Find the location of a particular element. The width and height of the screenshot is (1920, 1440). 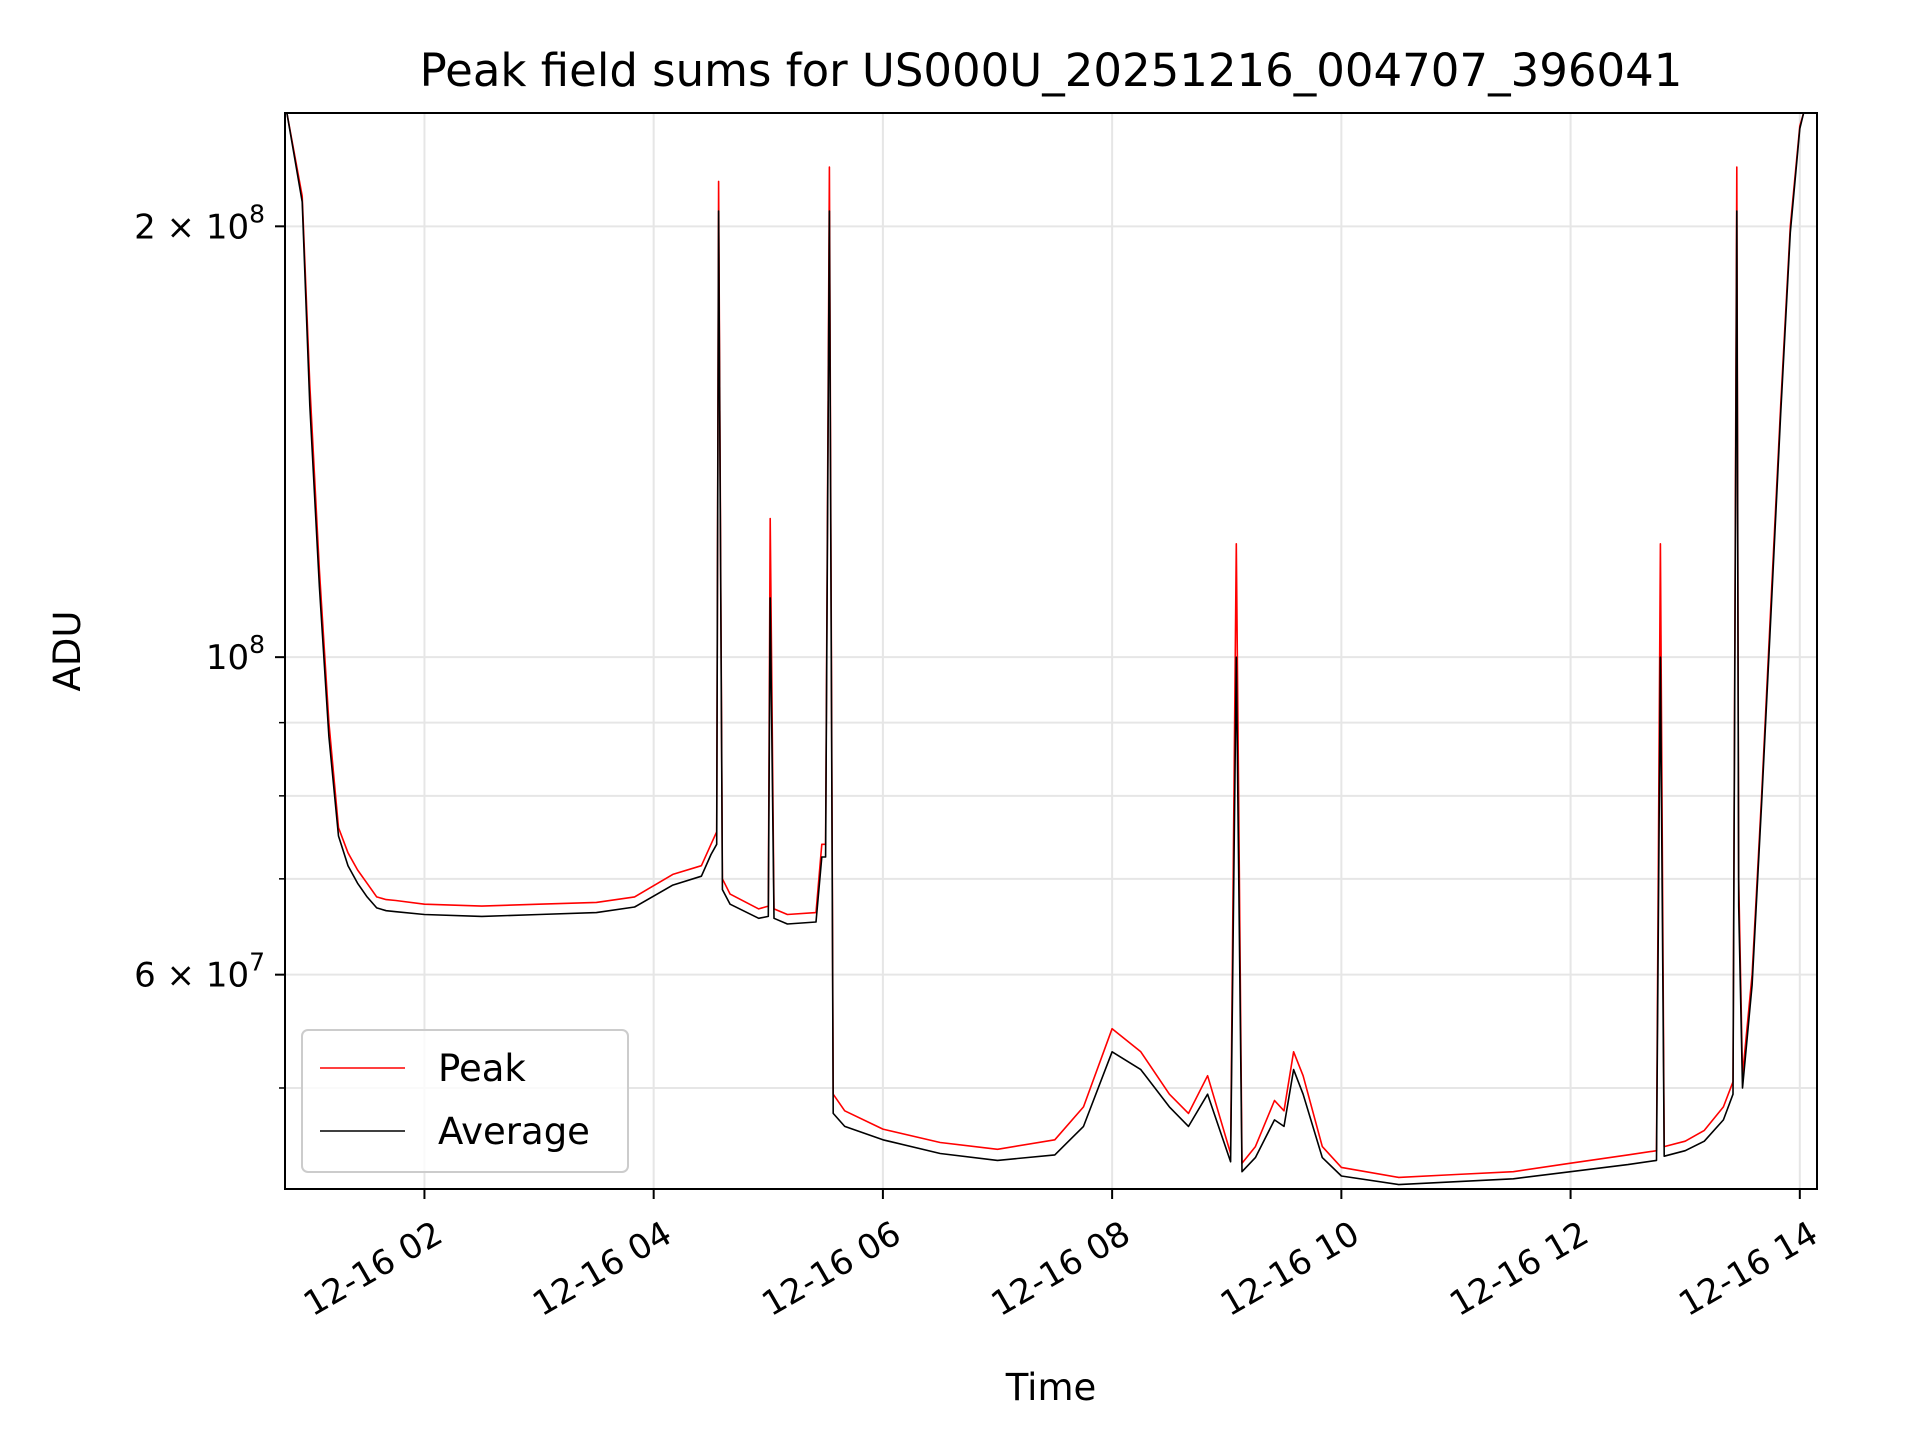

y-tick-label: 6 × 107 is located at coordinates (199, 972).